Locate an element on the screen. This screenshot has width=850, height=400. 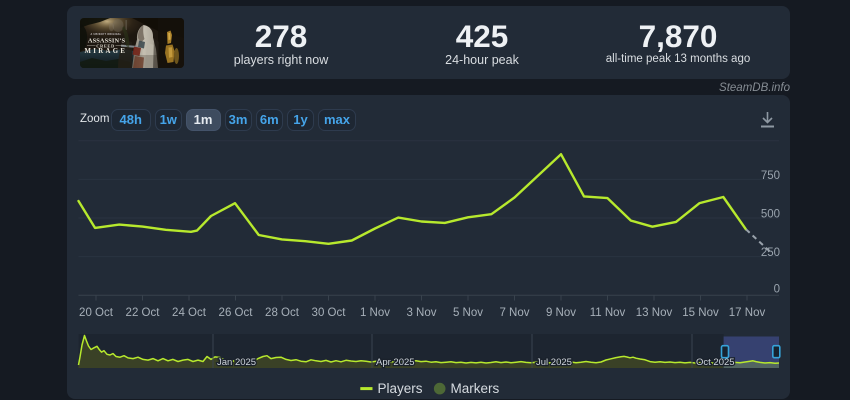
svg-text: 17 Nov is located at coordinates (747, 313).